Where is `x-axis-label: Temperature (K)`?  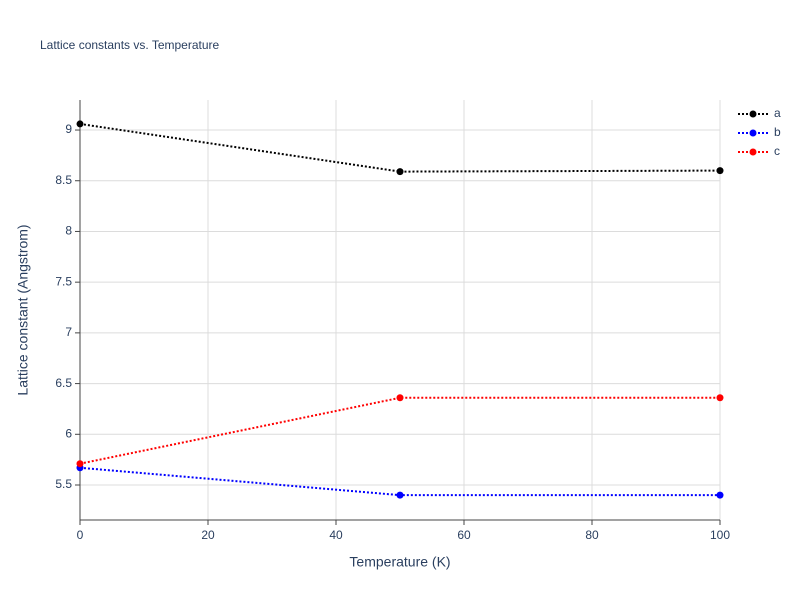
x-axis-label: Temperature (K) is located at coordinates (399, 562).